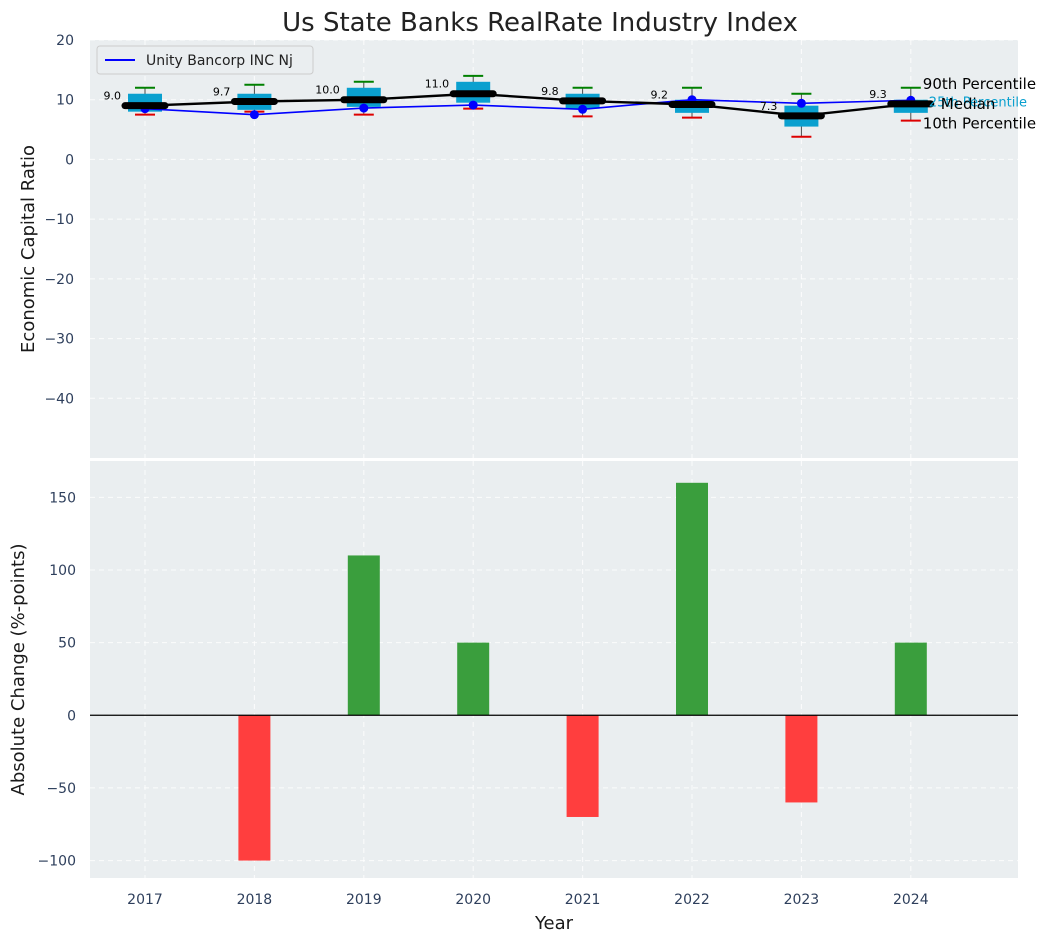 This screenshot has width=1057, height=942. Describe the element at coordinates (660, 94) in the screenshot. I see `median-value-label: 9.2` at that location.